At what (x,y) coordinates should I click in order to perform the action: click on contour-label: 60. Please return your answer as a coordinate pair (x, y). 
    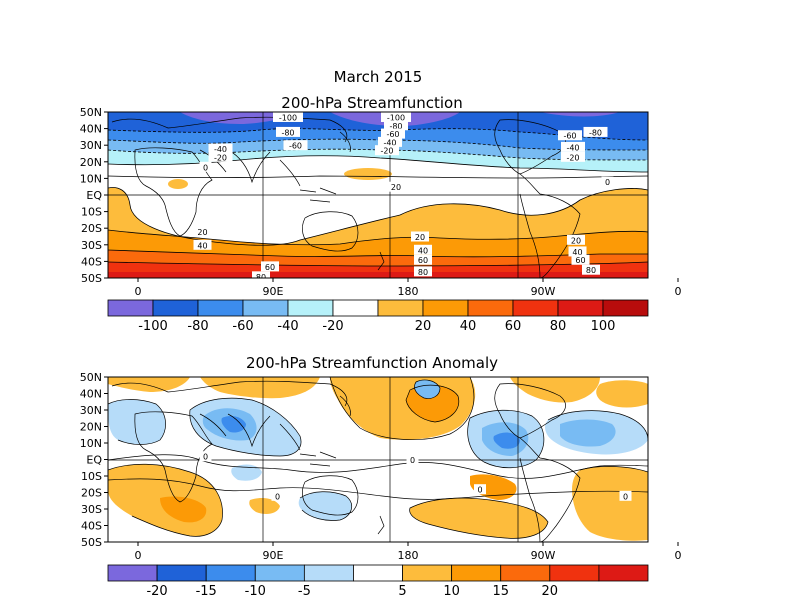
    Looking at the image, I should click on (423, 260).